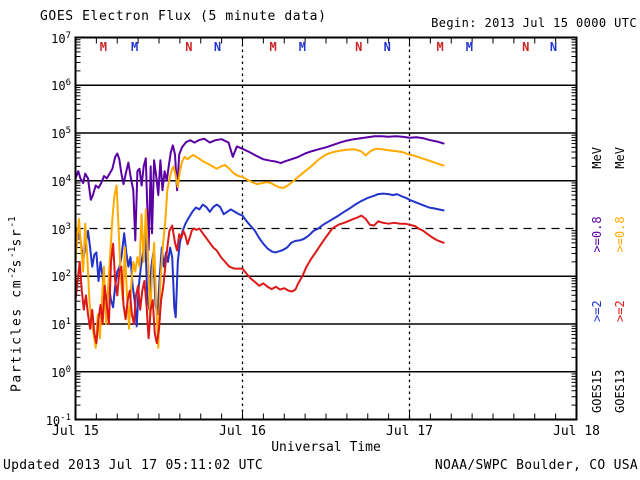 This screenshot has height=480, width=640. I want to click on series-goes15_e08, so click(259, 193).